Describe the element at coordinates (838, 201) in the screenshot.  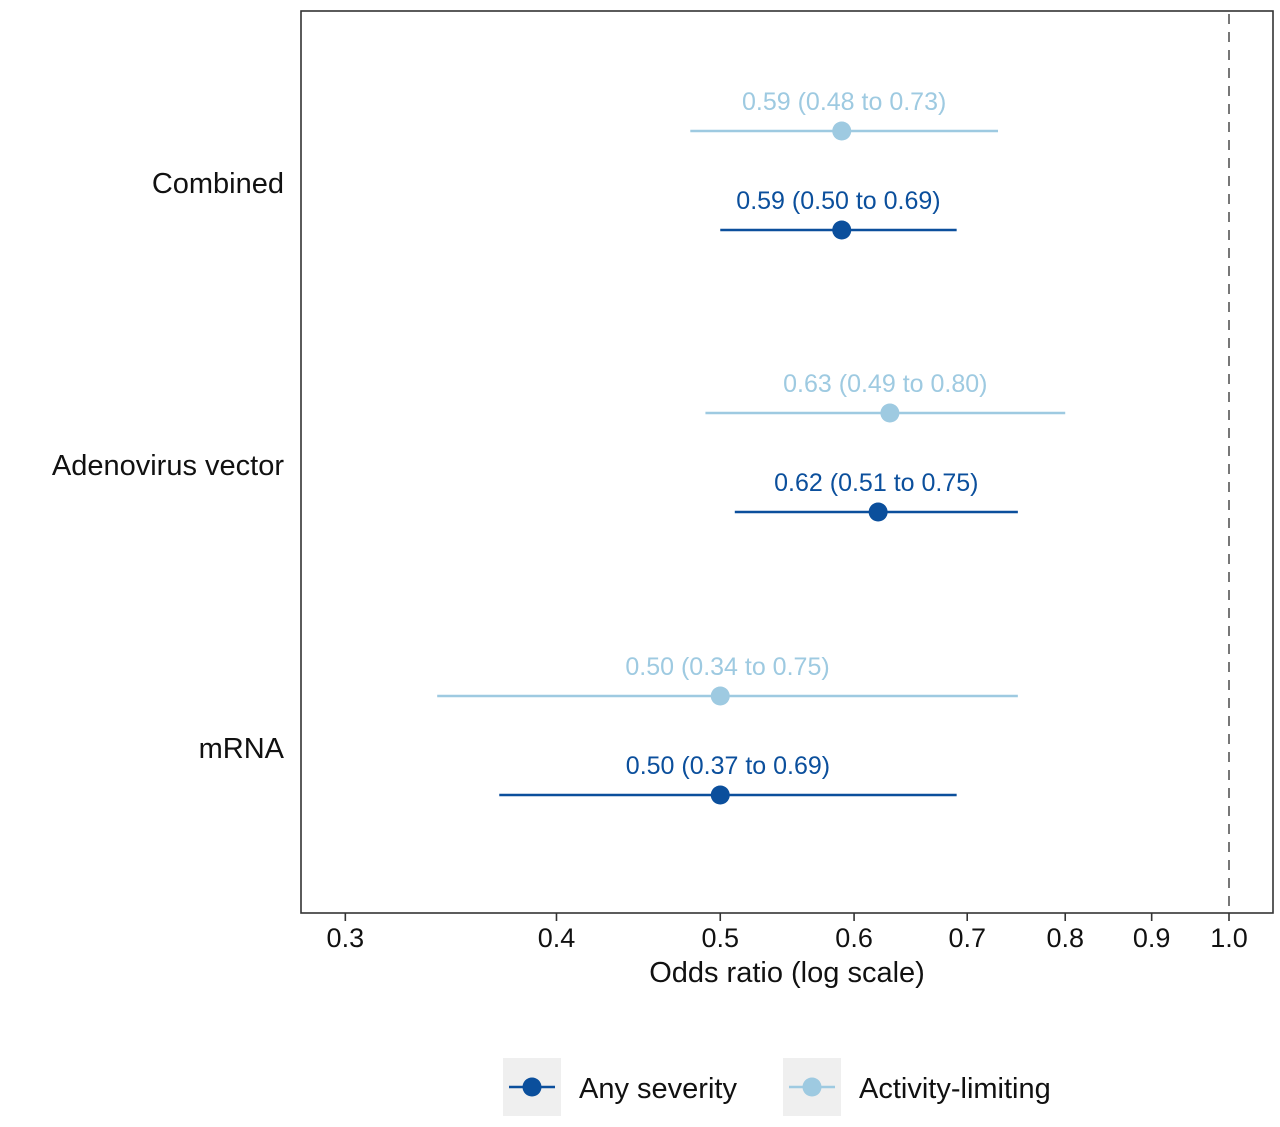
I see `data-label: 0.59 (0.50 to 0.69)` at that location.